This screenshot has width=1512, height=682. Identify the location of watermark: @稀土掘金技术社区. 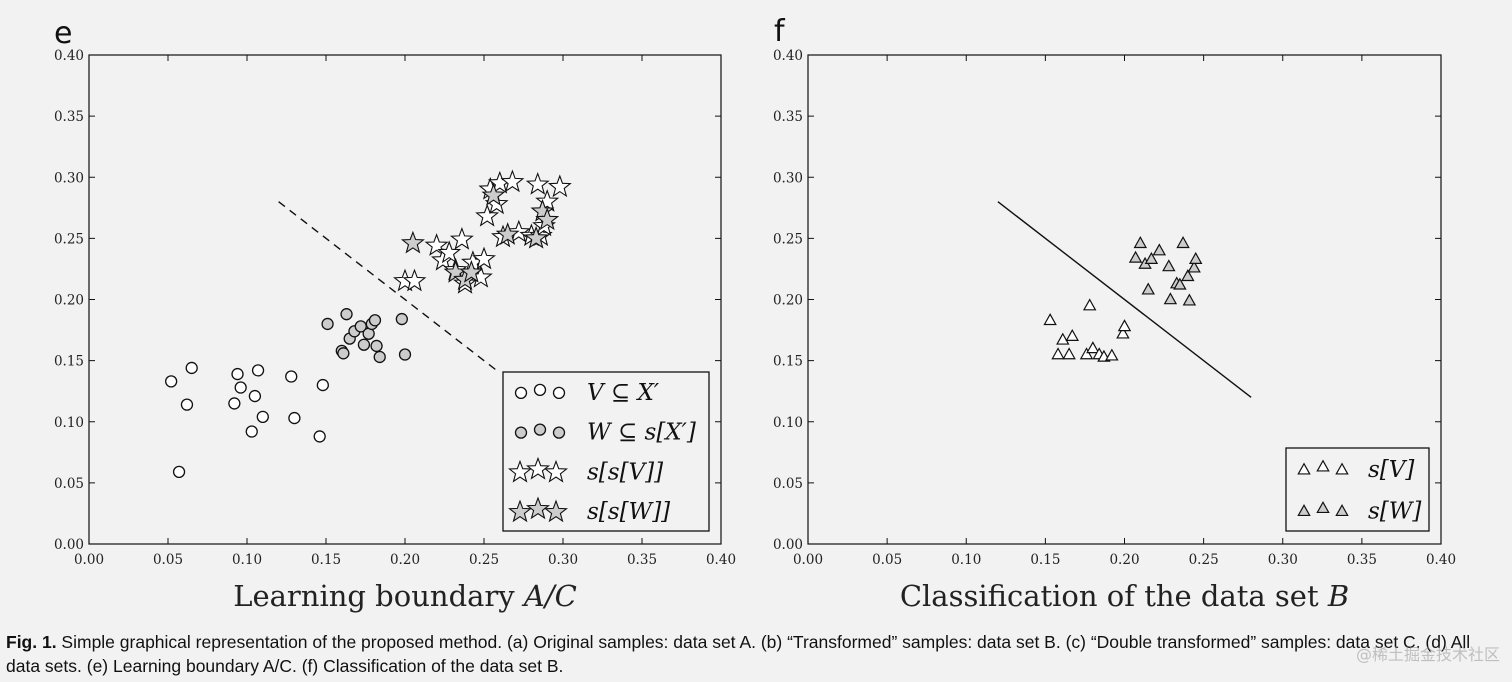
(1427, 654).